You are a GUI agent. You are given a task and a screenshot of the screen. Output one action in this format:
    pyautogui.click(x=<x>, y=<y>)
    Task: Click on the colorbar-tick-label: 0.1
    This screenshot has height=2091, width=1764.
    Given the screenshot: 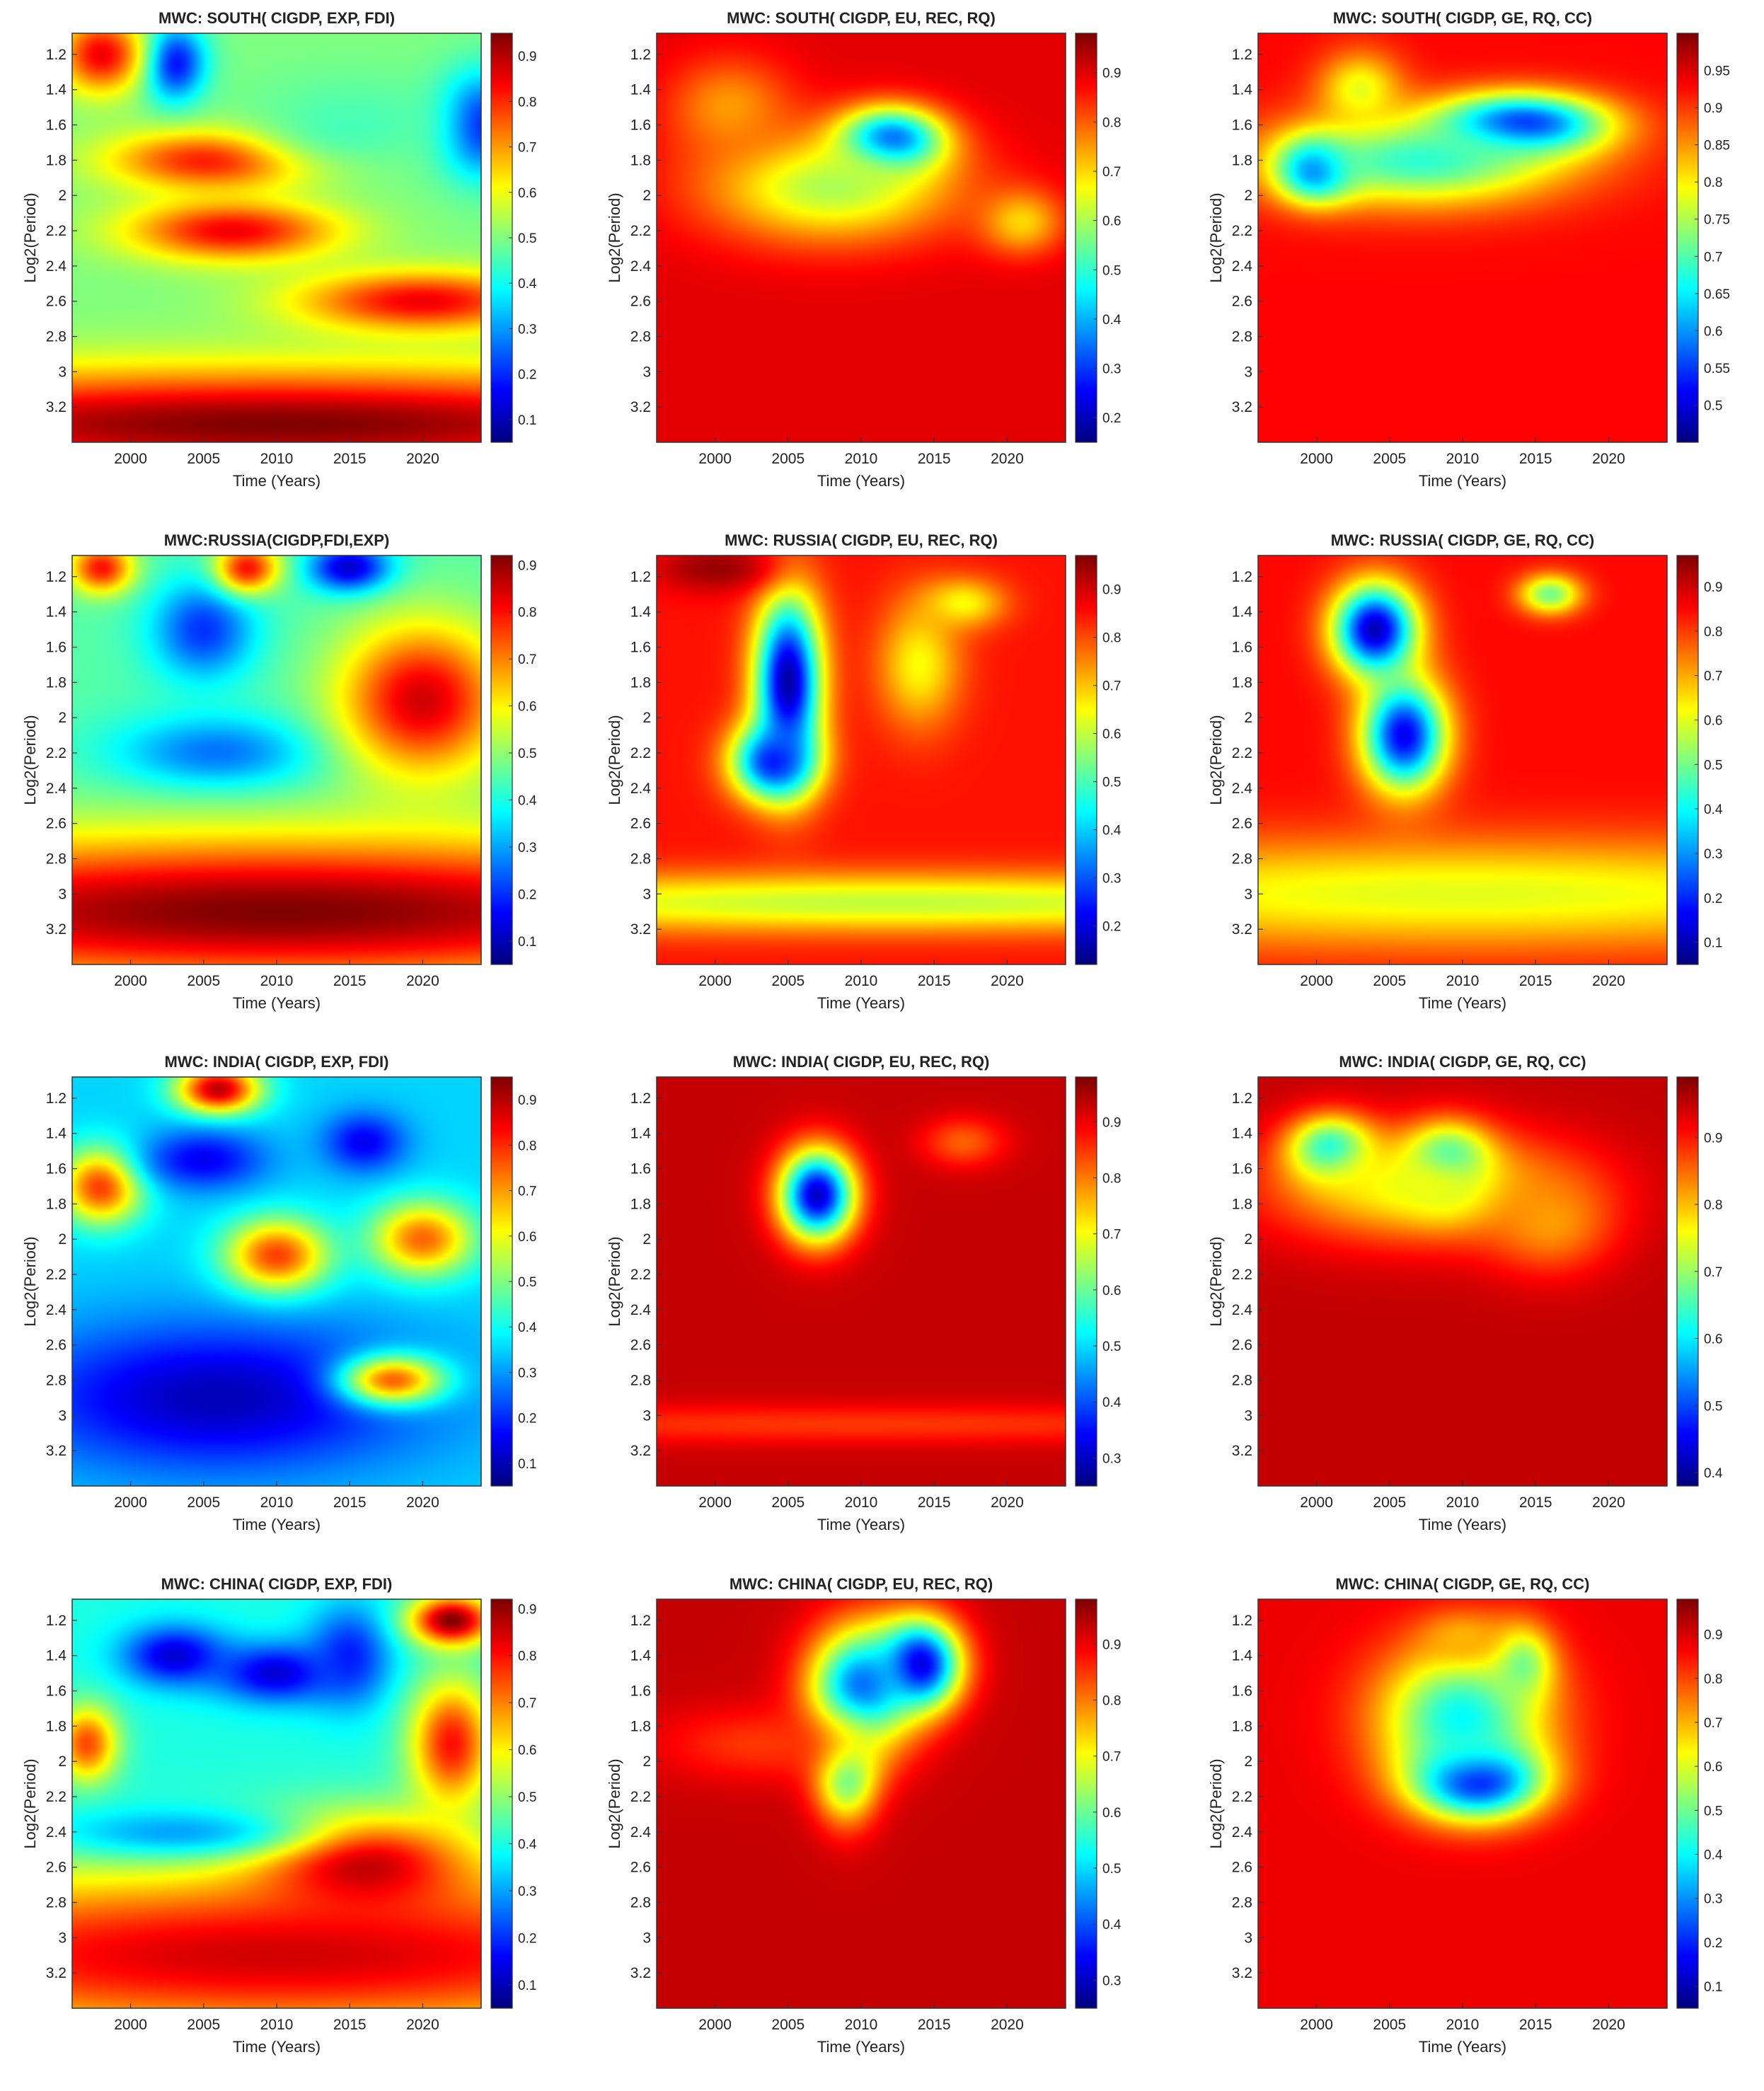 What is the action you would take?
    pyautogui.click(x=1713, y=943)
    